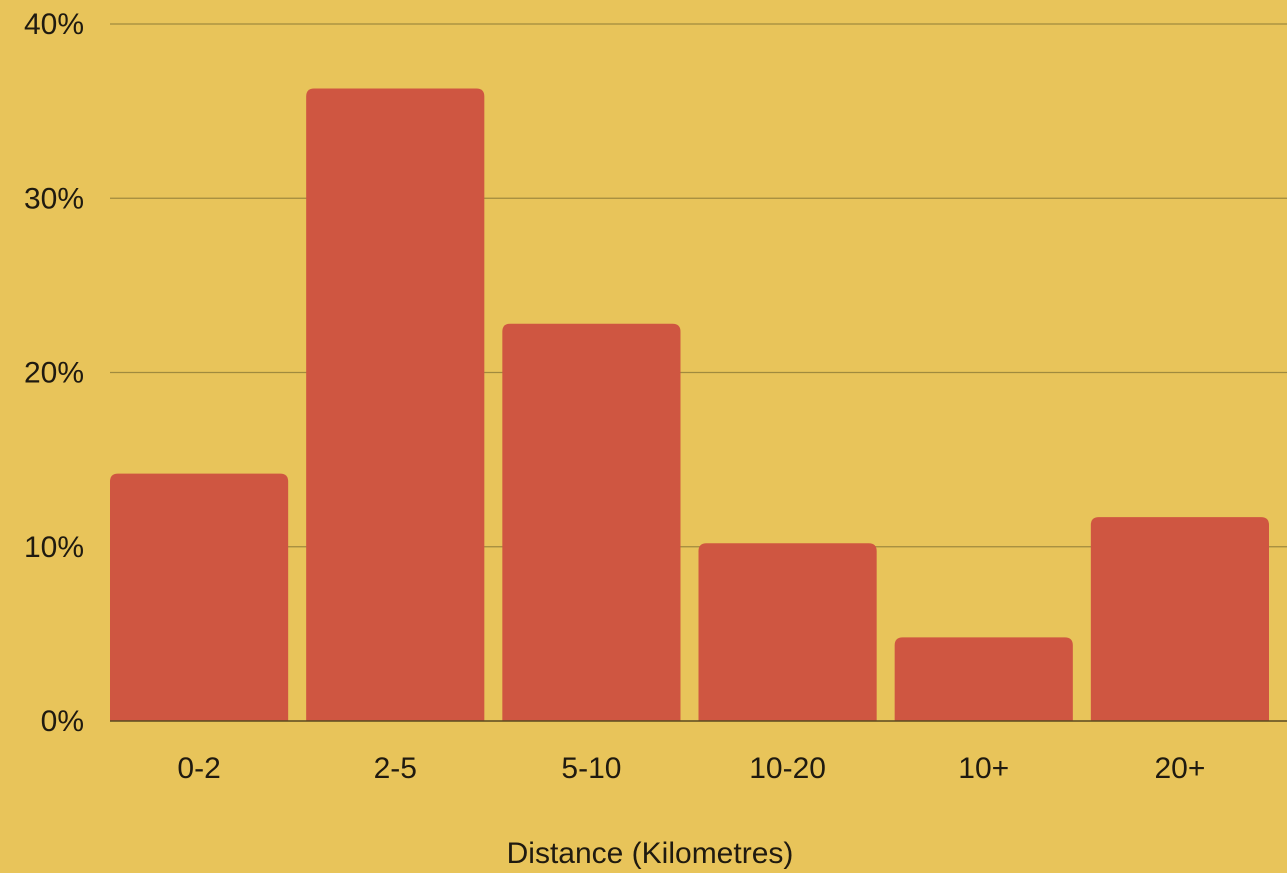  I want to click on x-tick-label: 5-10, so click(591, 768).